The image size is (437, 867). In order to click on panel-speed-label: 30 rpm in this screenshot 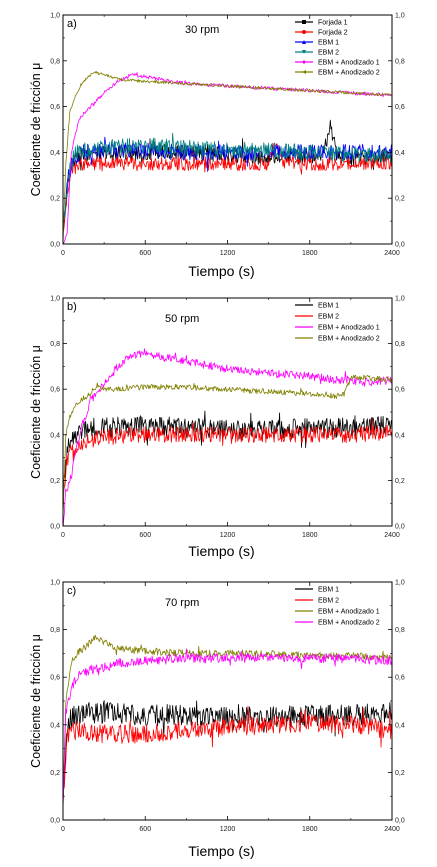, I will do `click(202, 30)`.